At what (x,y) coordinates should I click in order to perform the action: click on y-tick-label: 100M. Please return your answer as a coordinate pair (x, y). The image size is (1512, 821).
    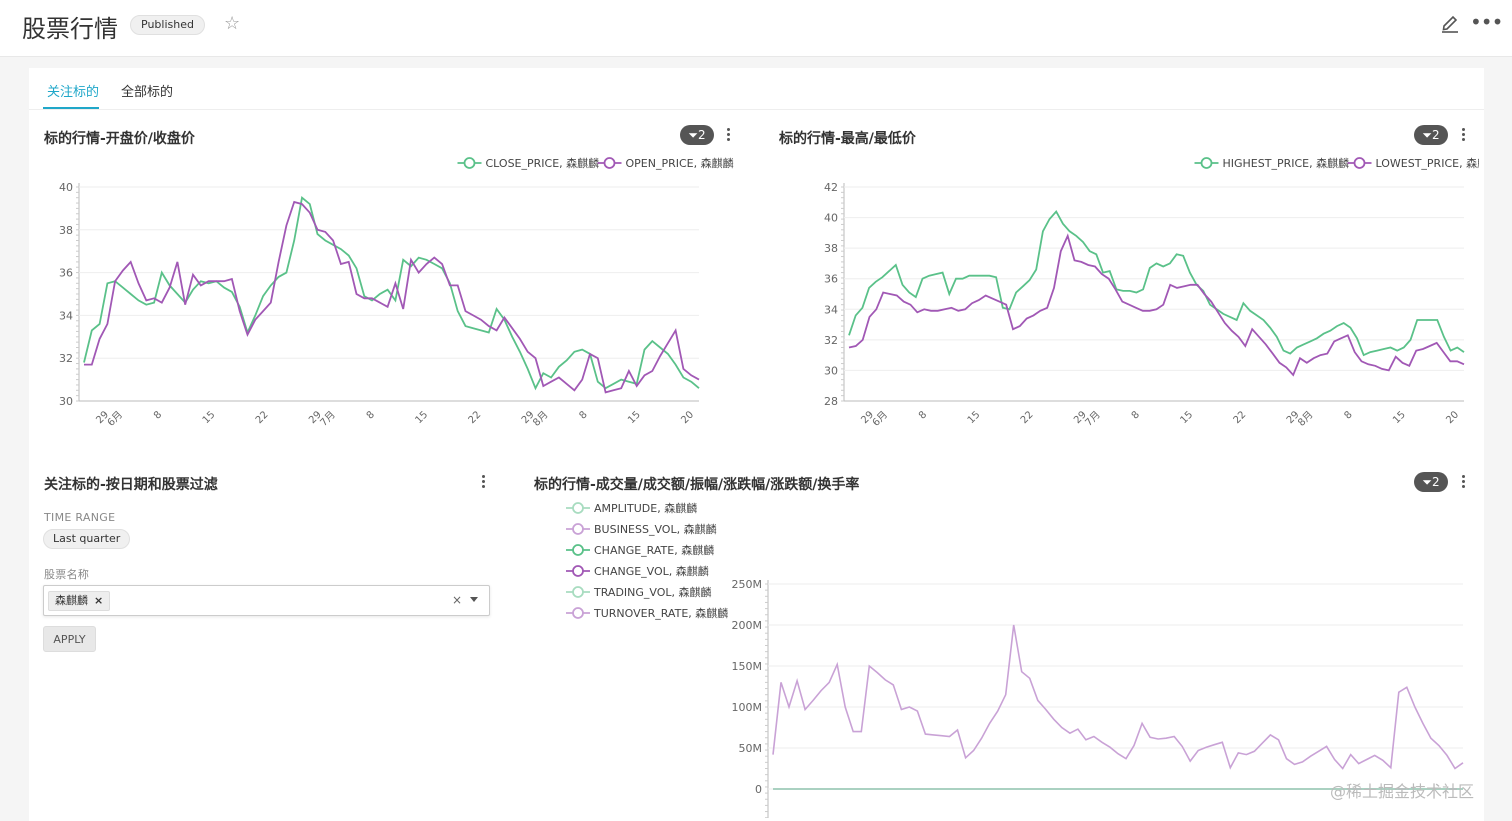
    Looking at the image, I should click on (747, 707).